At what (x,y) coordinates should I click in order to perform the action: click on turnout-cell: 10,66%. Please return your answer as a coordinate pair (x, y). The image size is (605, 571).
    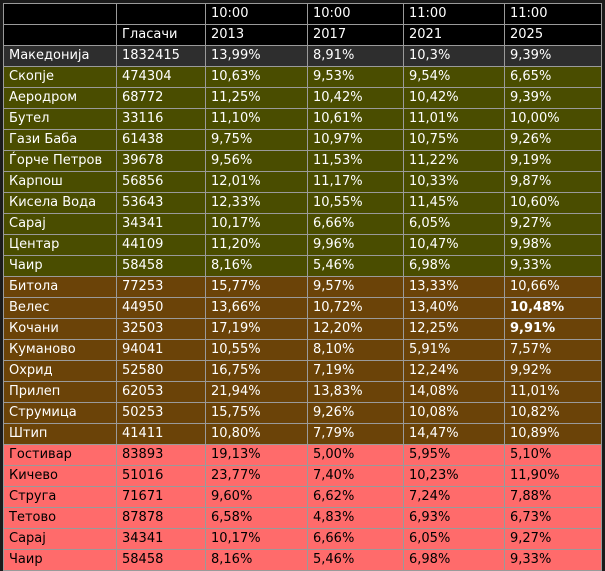
    Looking at the image, I should click on (553, 287).